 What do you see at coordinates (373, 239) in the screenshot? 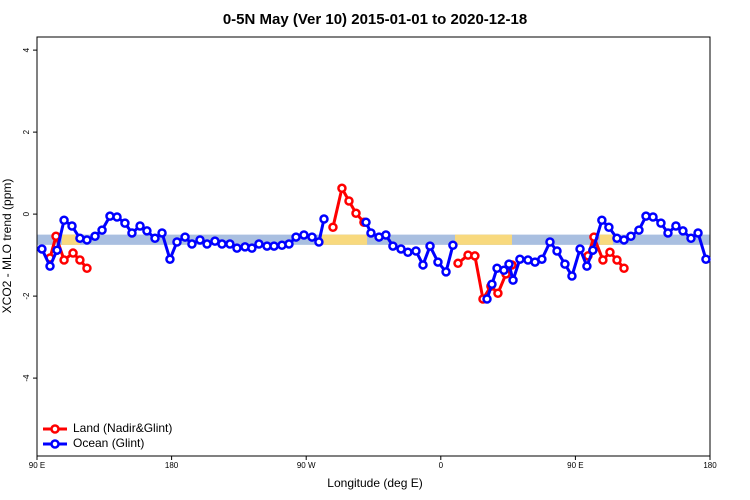
I see `reference-band` at bounding box center [373, 239].